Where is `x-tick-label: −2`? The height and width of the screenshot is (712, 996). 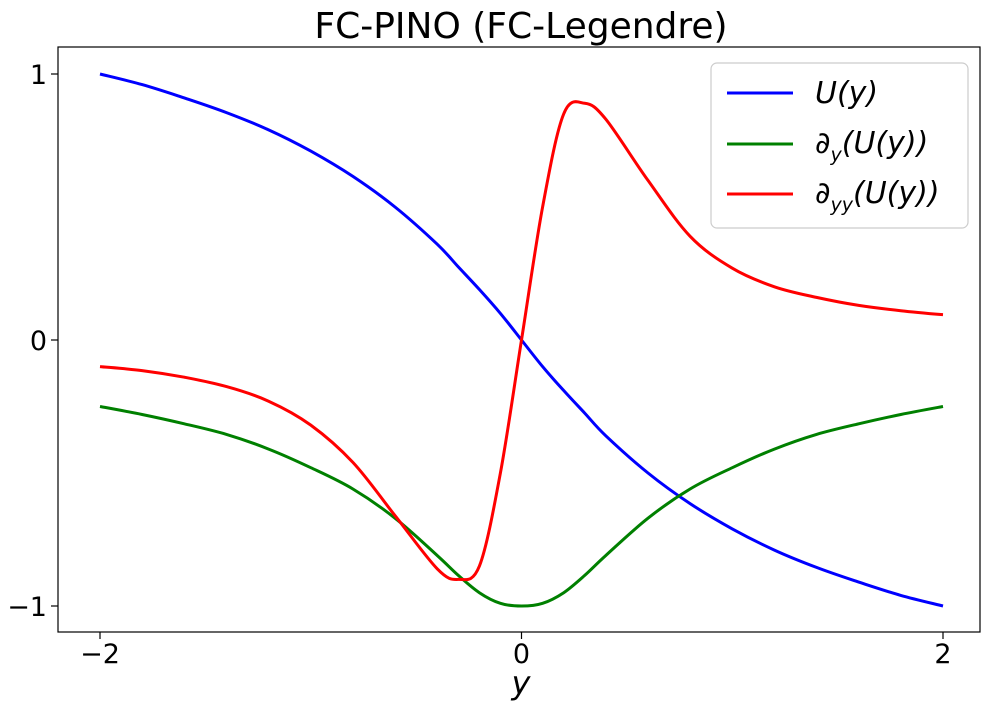 x-tick-label: −2 is located at coordinates (100, 654).